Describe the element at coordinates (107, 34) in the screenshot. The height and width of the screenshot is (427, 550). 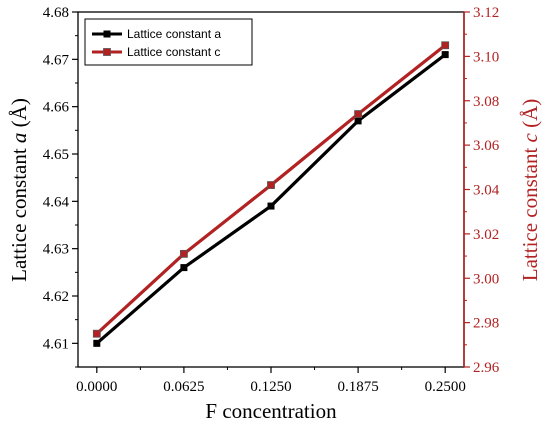
I see `legend-marker-a` at that location.